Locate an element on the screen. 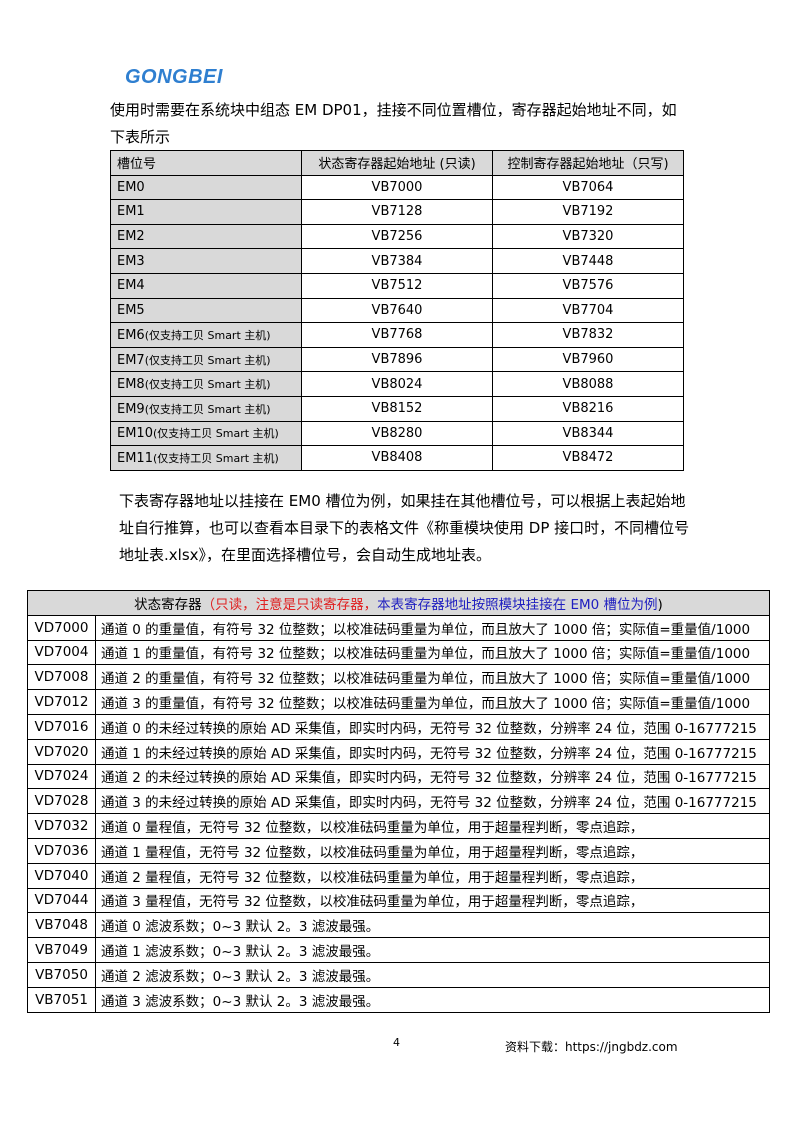  status-address: VB7000 is located at coordinates (397, 187).